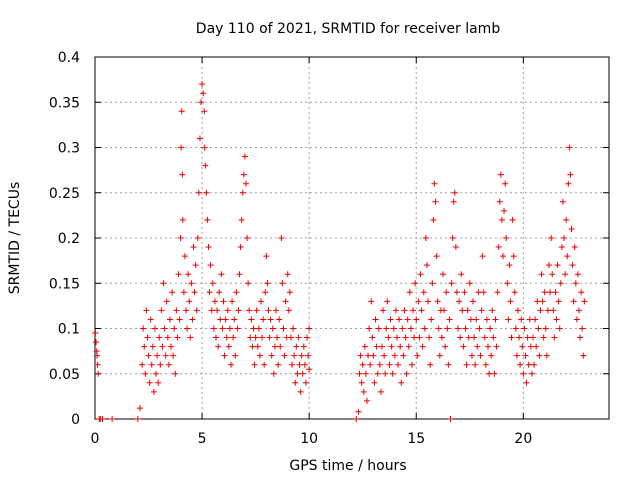  I want to click on x-tick-label: 0, so click(95, 439).